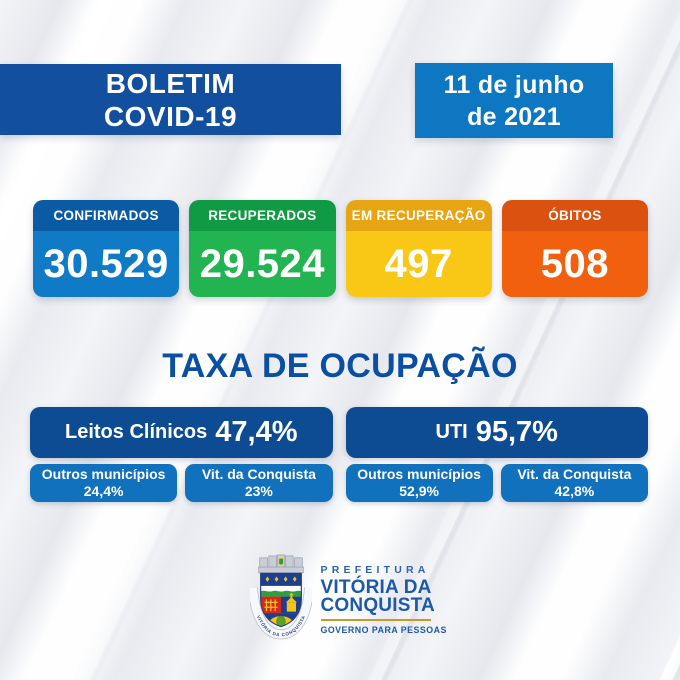 The width and height of the screenshot is (680, 680). I want to click on date-box: 11 de junho de 2021, so click(514, 100).